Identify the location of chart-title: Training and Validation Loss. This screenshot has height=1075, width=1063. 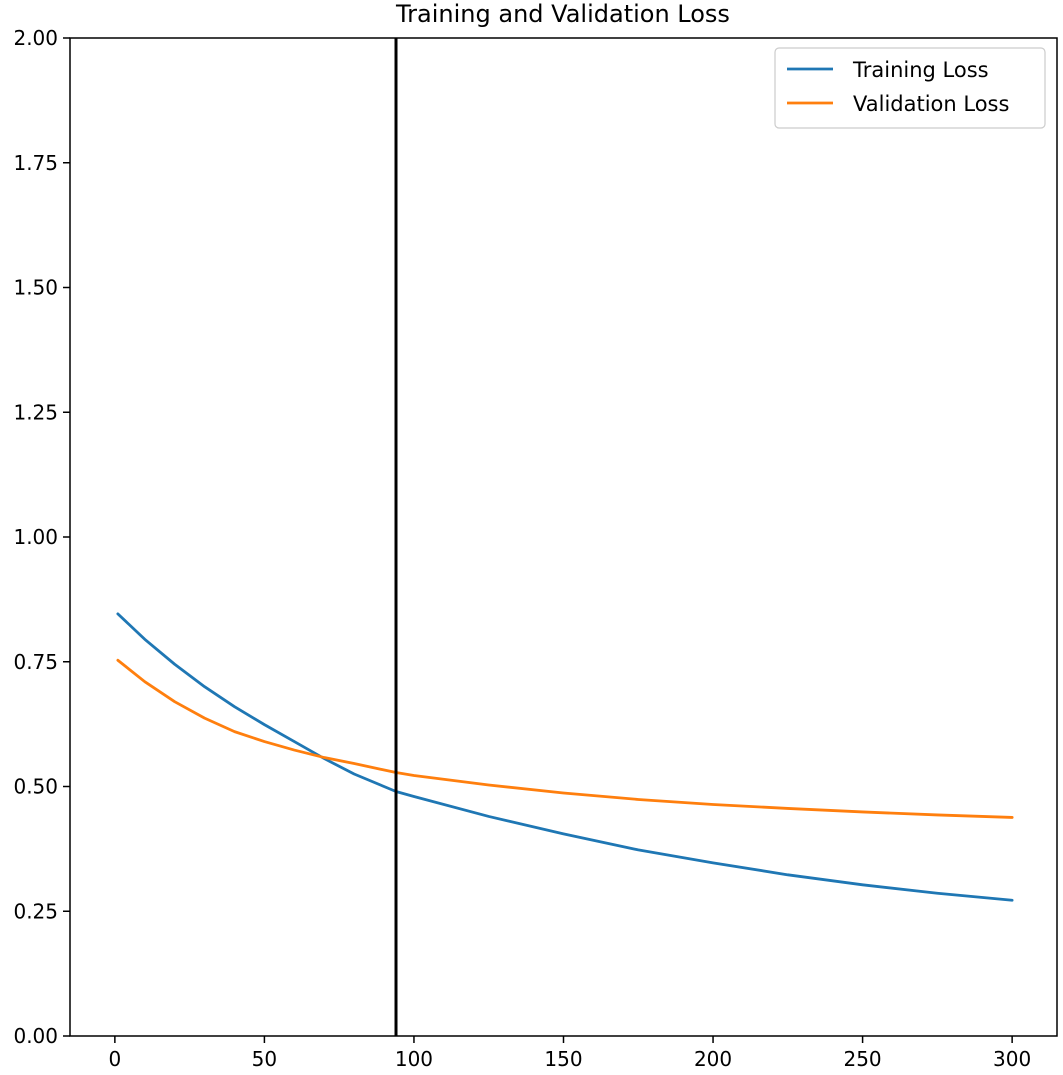
(562, 14).